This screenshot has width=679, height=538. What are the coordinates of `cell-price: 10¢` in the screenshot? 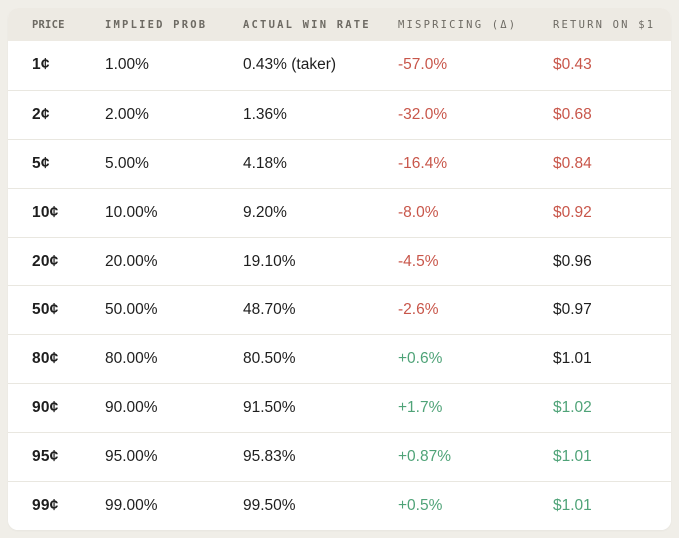 It's located at (45, 212).